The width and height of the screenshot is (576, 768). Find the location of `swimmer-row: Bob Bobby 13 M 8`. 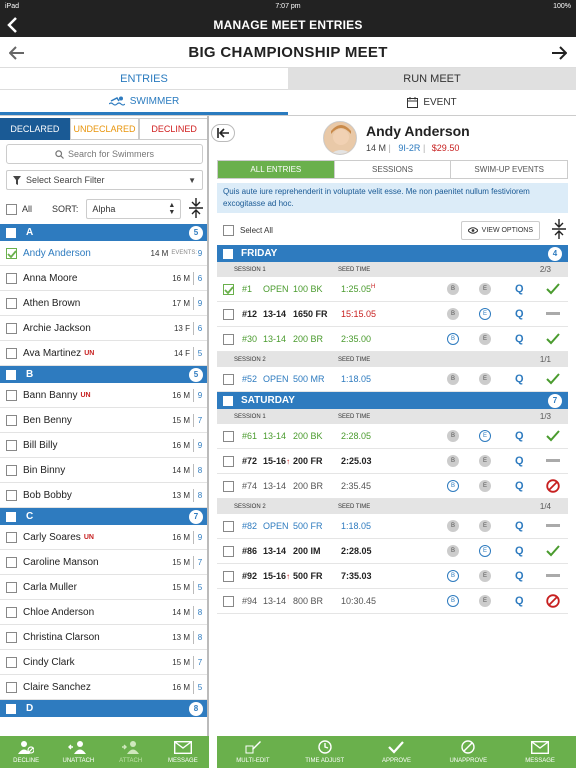

swimmer-row: Bob Bobby 13 M 8 is located at coordinates (103, 495).